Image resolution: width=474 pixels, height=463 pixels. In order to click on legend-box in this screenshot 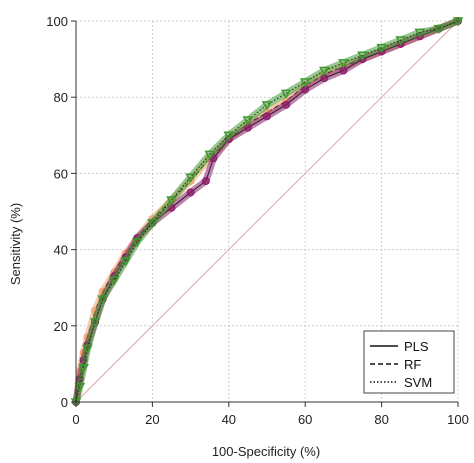, I will do `click(409, 362)`.